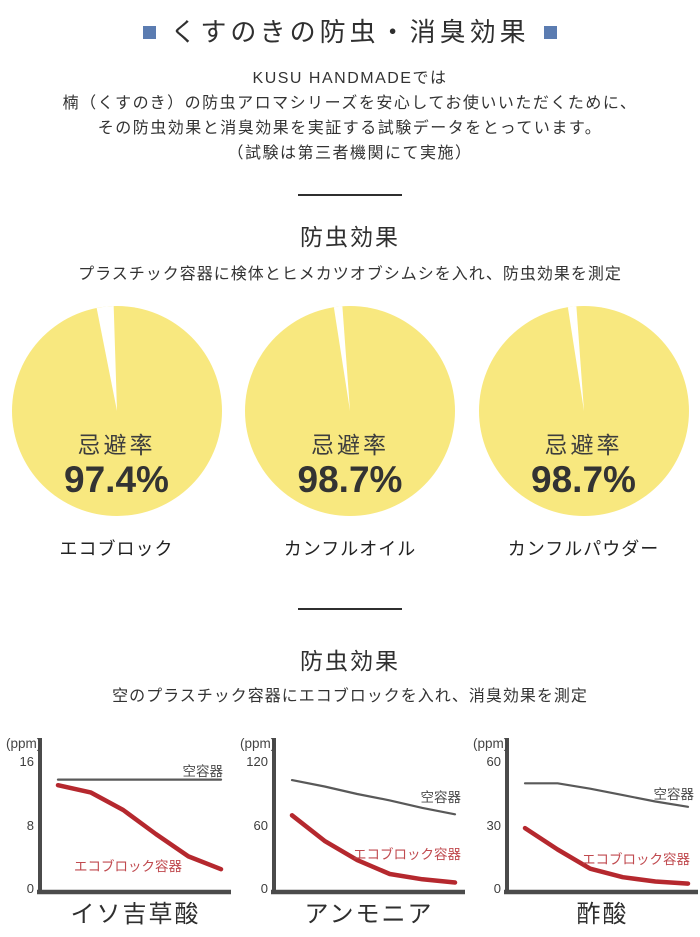  Describe the element at coordinates (350, 103) in the screenshot. I see `intro-line: 楠（くすのき）の防虫アロマシリーズを安心してお使いいただくために、` at that location.